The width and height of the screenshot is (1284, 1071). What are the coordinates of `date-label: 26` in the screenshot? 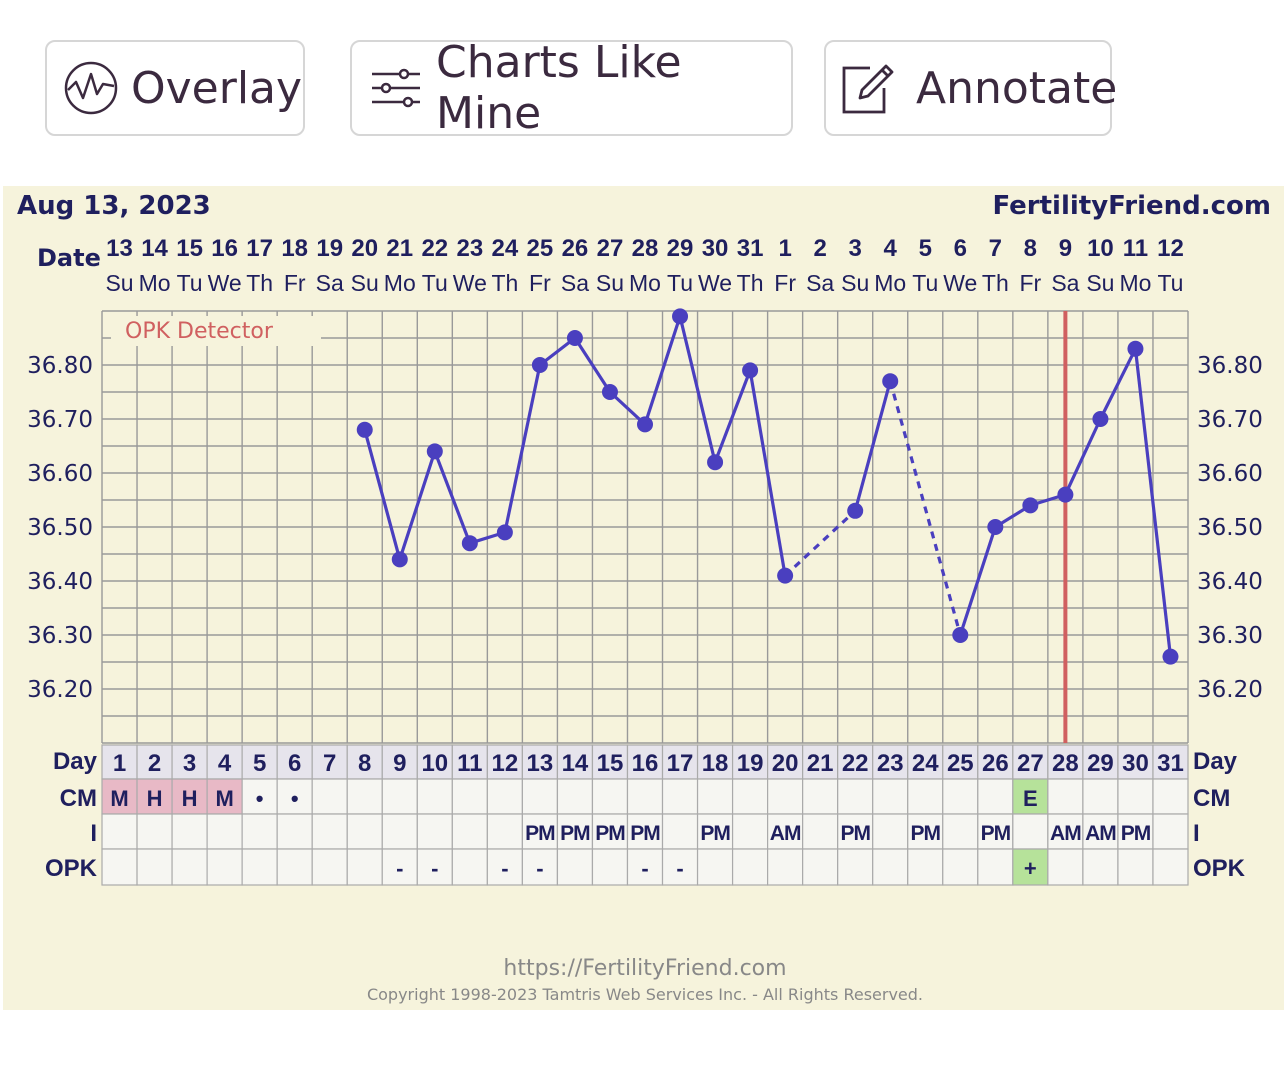 It's located at (575, 248).